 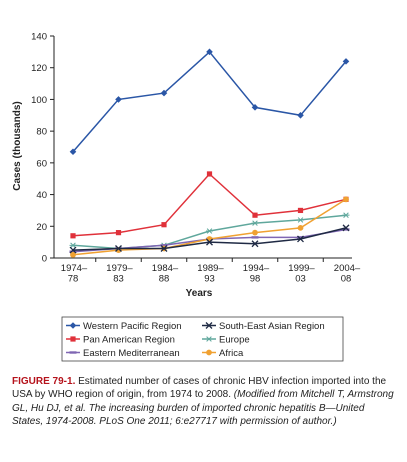 What do you see at coordinates (41, 195) in the screenshot?
I see `y-tick-label: 40` at bounding box center [41, 195].